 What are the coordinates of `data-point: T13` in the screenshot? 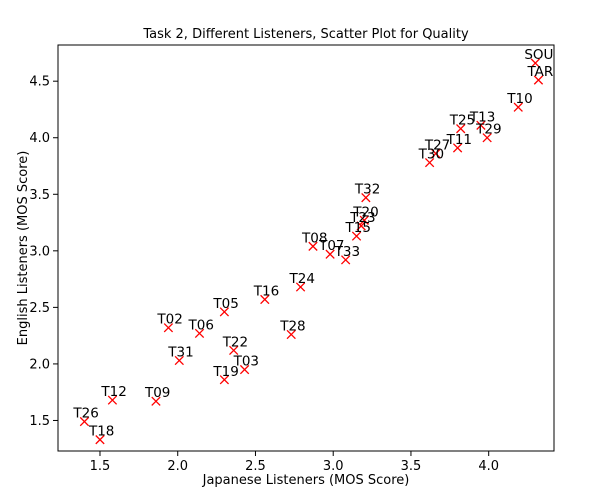 It's located at (482, 119).